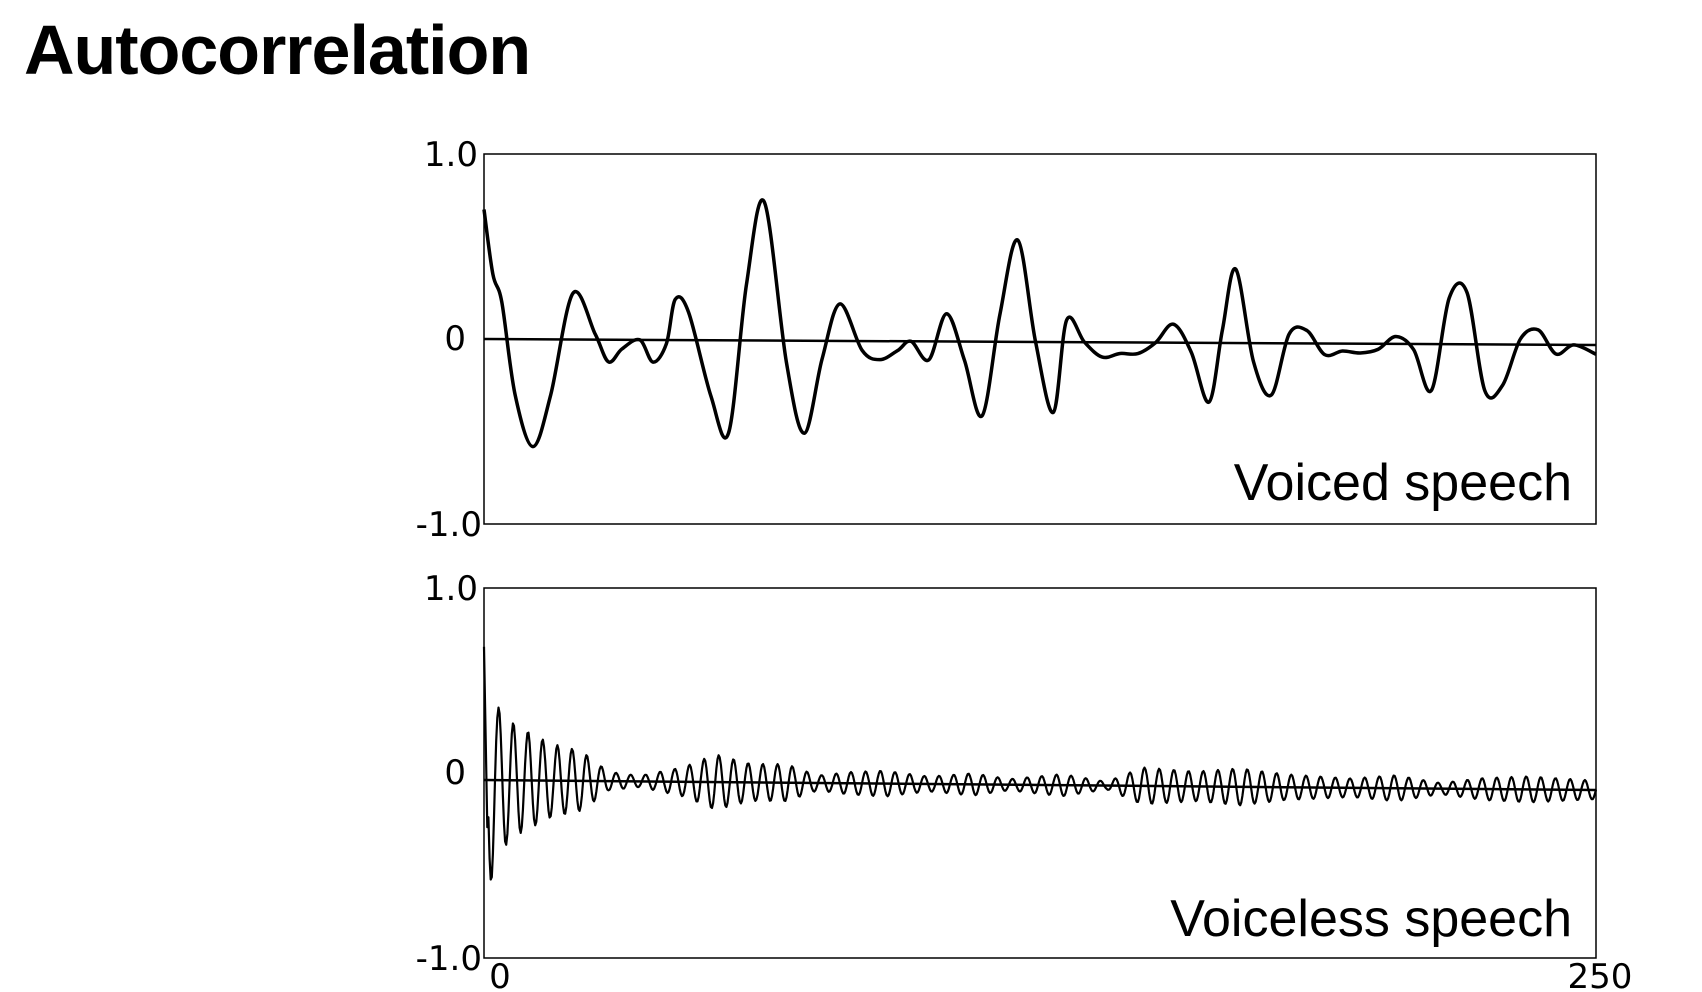 This screenshot has height=992, width=1702. Describe the element at coordinates (1371, 919) in the screenshot. I see `voiceless-label: Voiceless speech` at that location.